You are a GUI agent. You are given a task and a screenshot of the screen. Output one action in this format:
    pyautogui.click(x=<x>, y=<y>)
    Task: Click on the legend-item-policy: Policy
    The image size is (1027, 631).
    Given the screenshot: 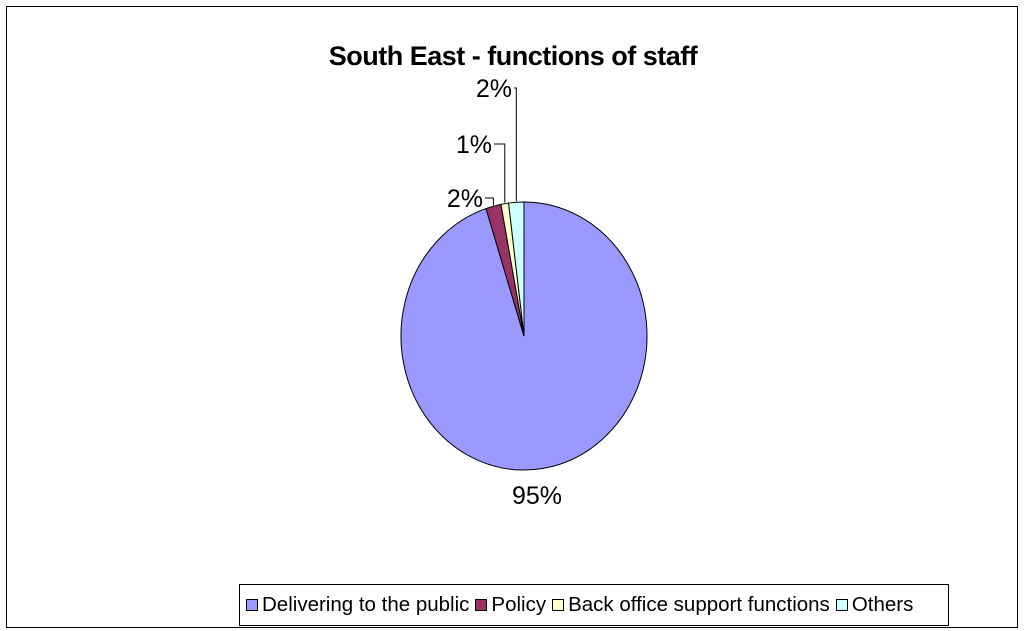 What is the action you would take?
    pyautogui.click(x=510, y=605)
    